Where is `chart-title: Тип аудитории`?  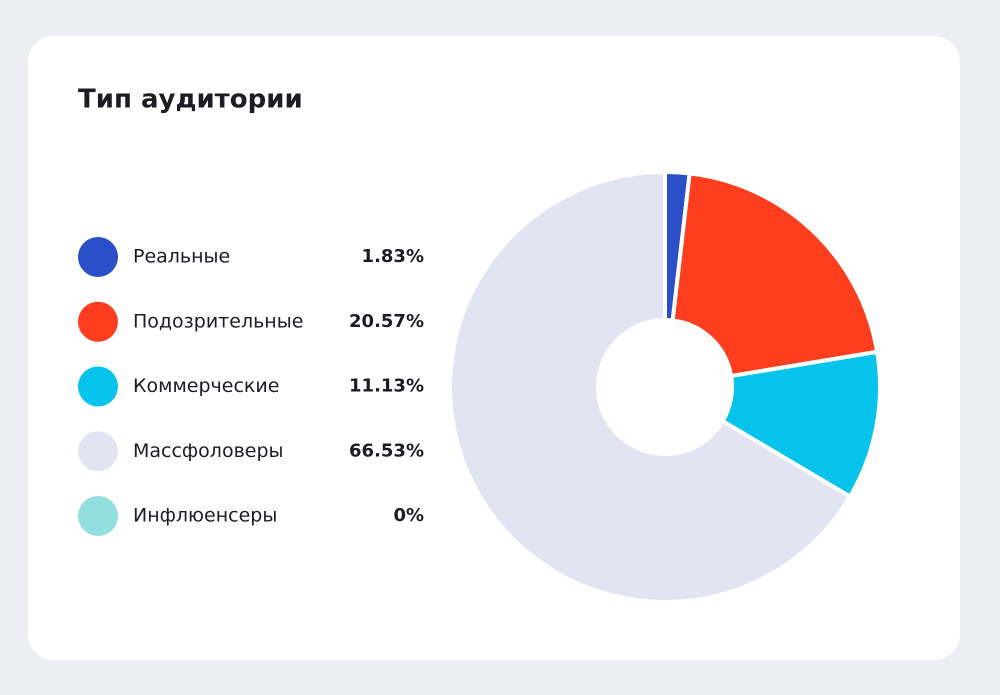
chart-title: Тип аудитории is located at coordinates (190, 100).